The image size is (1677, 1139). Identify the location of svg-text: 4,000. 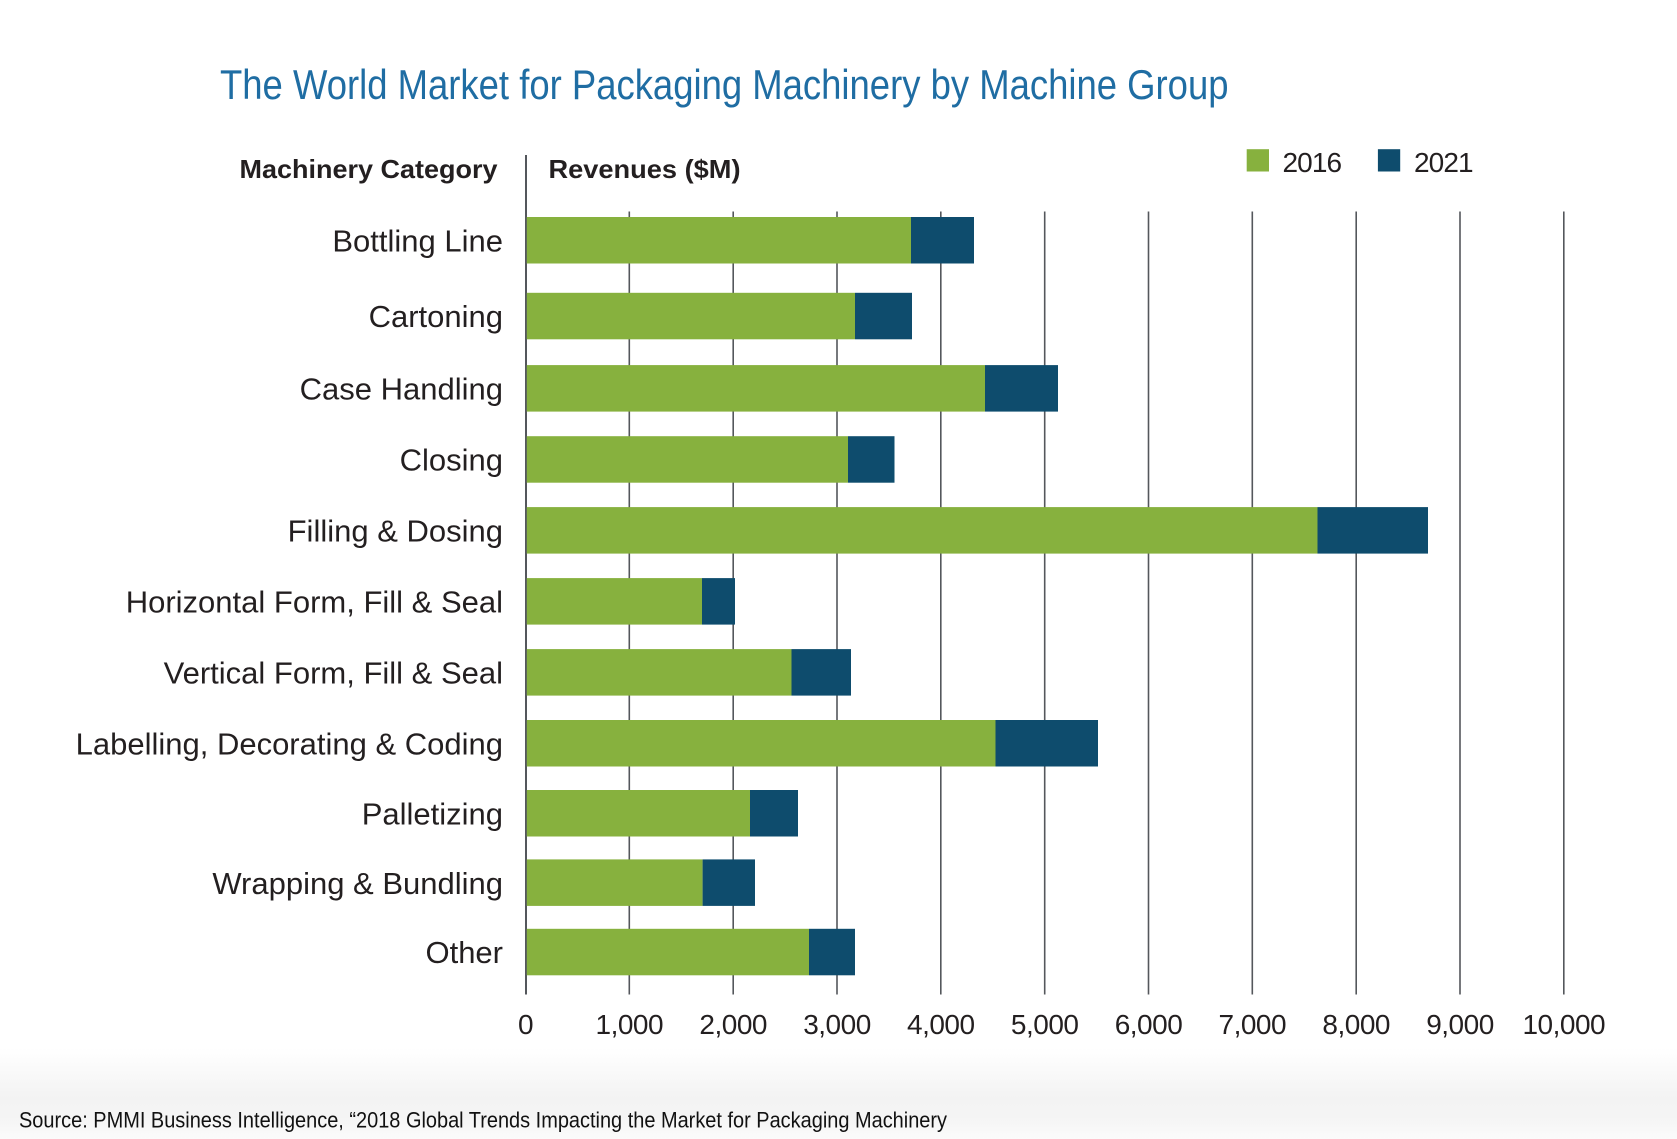
(941, 1024).